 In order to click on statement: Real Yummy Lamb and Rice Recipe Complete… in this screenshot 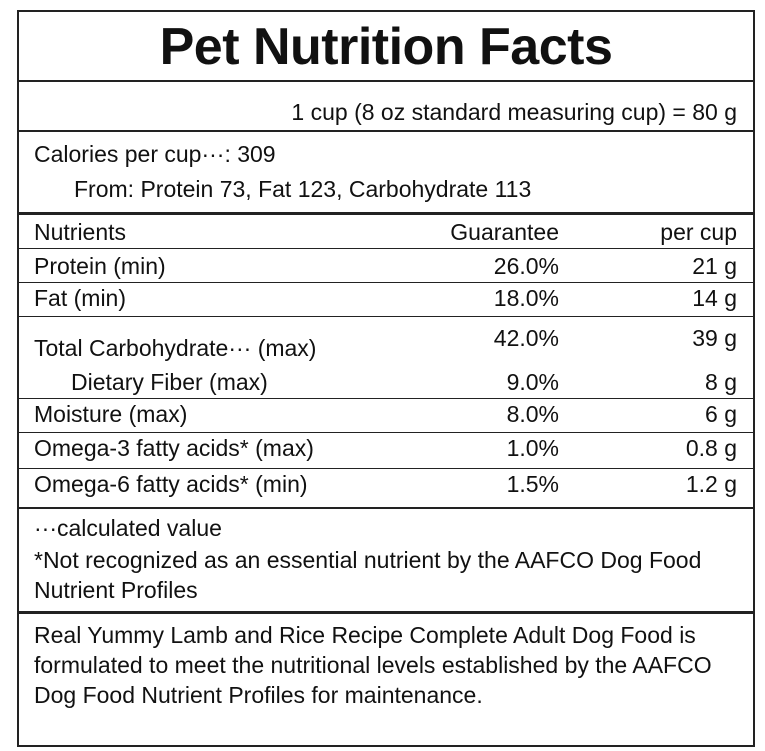, I will do `click(373, 665)`.